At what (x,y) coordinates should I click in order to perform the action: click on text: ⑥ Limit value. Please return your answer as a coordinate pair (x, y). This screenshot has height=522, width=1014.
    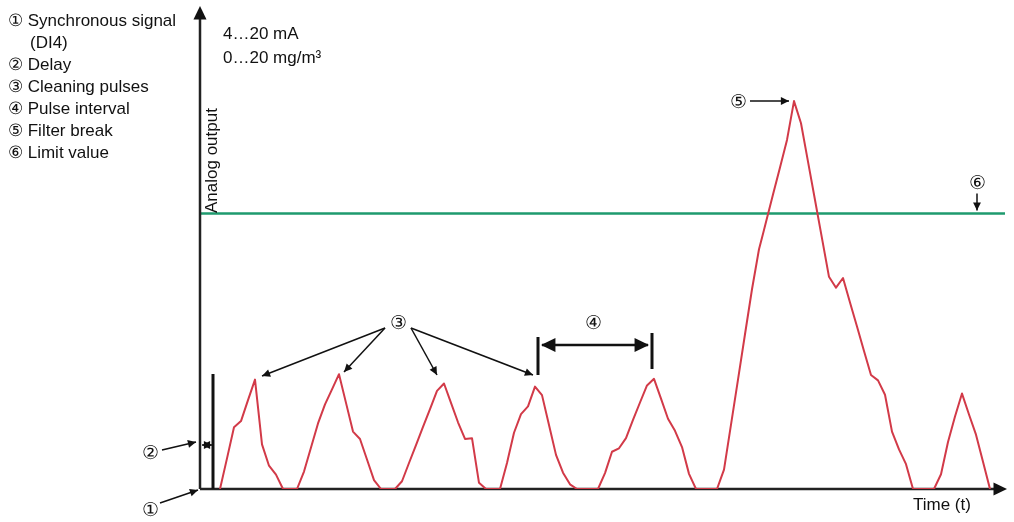
    Looking at the image, I should click on (59, 153).